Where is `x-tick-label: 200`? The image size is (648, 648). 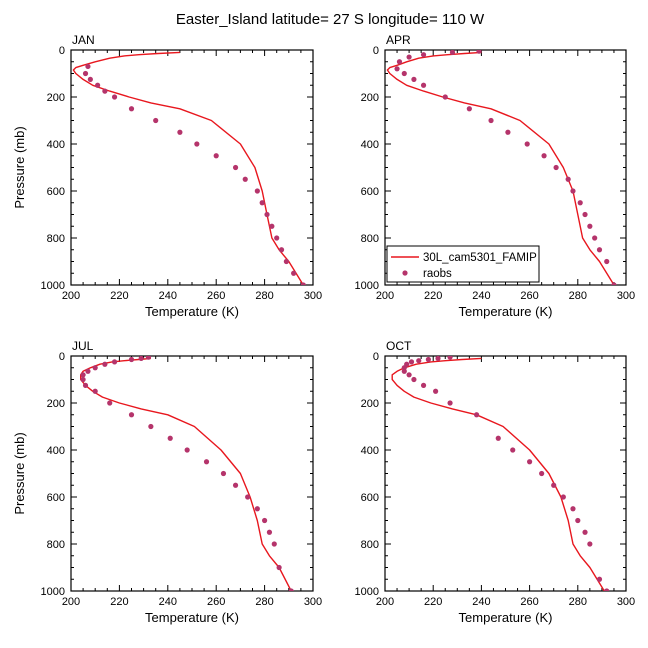
x-tick-label: 200 is located at coordinates (71, 602).